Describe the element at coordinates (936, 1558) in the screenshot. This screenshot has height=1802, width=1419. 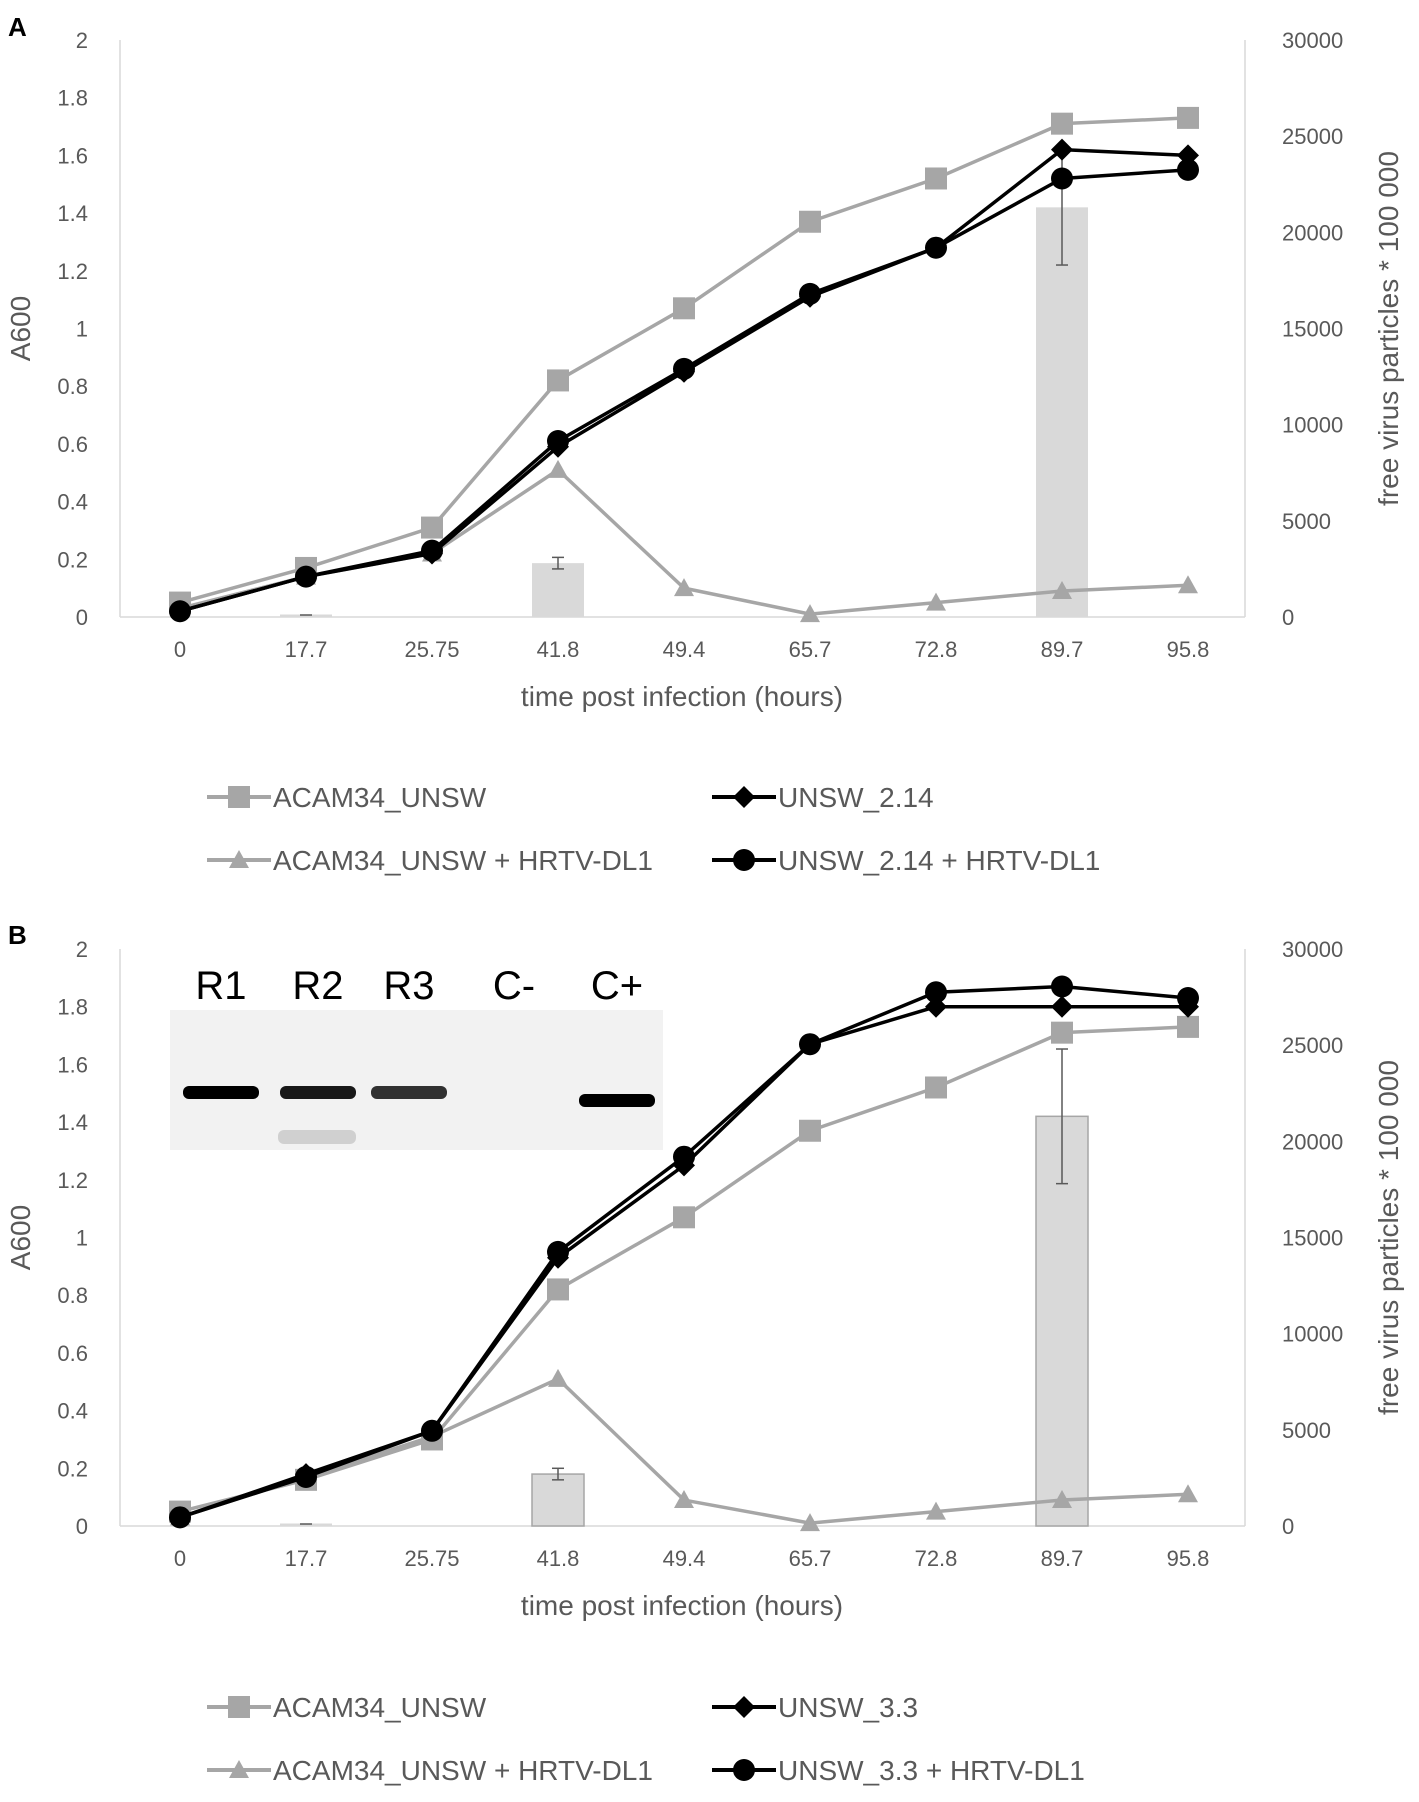
I see `x-tick-label: 72.8` at that location.